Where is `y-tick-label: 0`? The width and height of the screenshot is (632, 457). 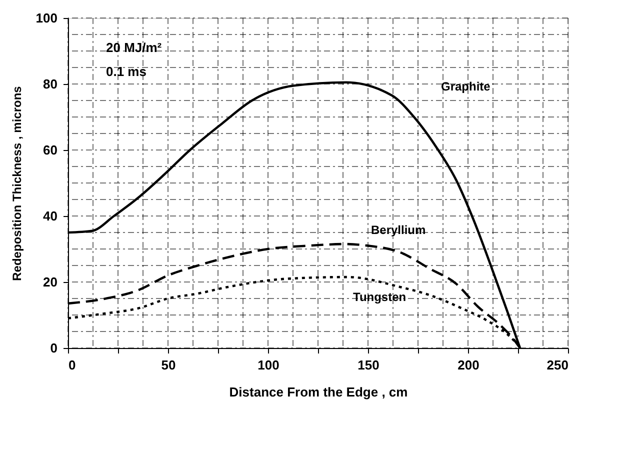 y-tick-label: 0 is located at coordinates (54, 348).